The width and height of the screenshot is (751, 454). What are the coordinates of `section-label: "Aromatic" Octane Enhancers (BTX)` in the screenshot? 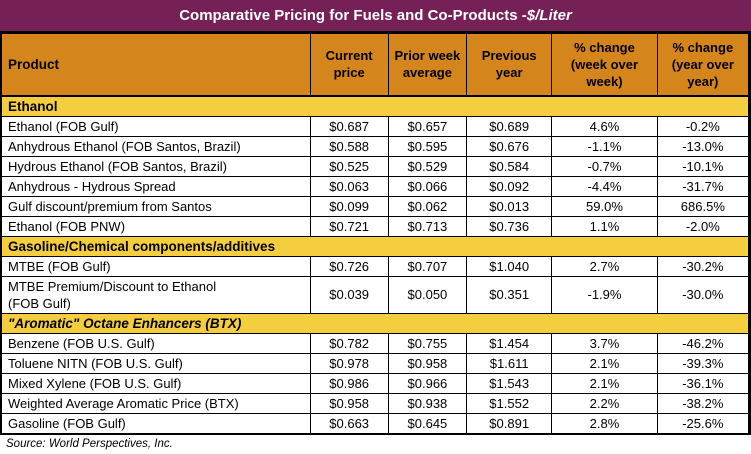 It's located at (375, 323).